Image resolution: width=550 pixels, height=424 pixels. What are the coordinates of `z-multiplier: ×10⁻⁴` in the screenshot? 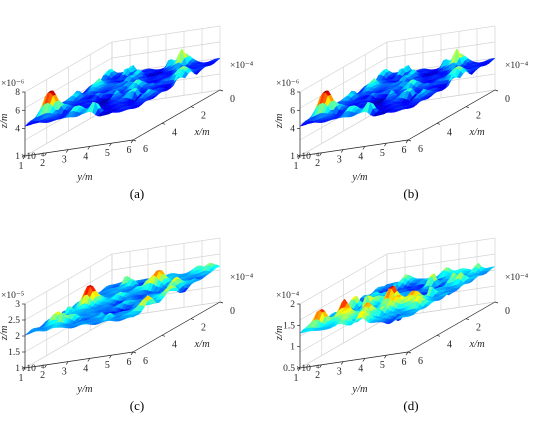 It's located at (288, 296).